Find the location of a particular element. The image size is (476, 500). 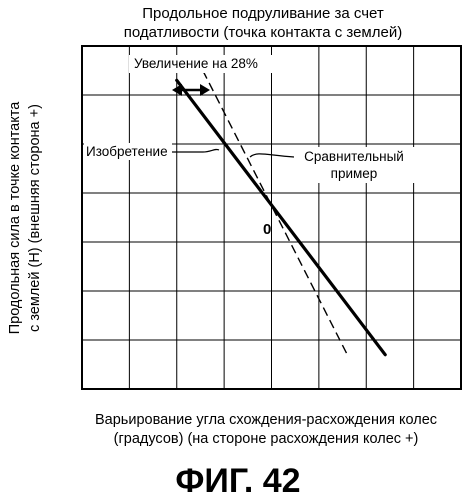

origin-label: 0 is located at coordinates (267, 229).